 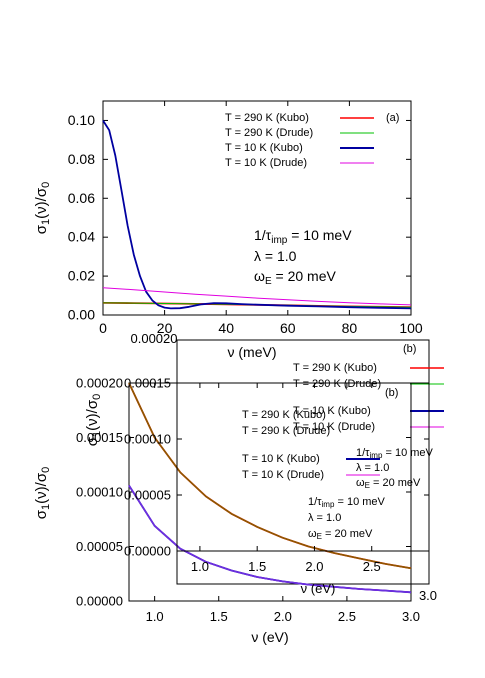 What do you see at coordinates (372, 468) in the screenshot?
I see `back-param-lambda: λ = 1.0` at bounding box center [372, 468].